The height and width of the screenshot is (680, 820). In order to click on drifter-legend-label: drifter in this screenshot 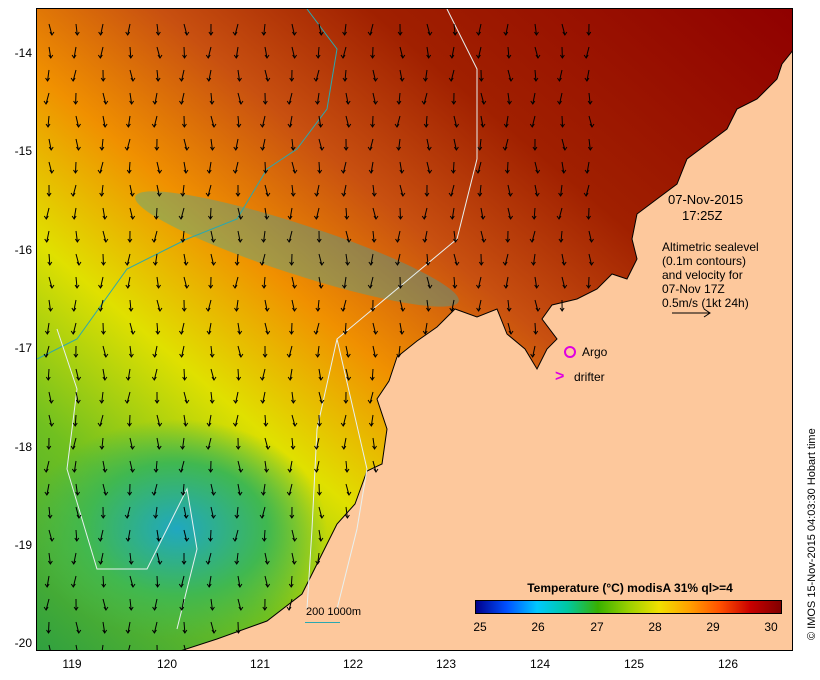, I will do `click(589, 377)`.